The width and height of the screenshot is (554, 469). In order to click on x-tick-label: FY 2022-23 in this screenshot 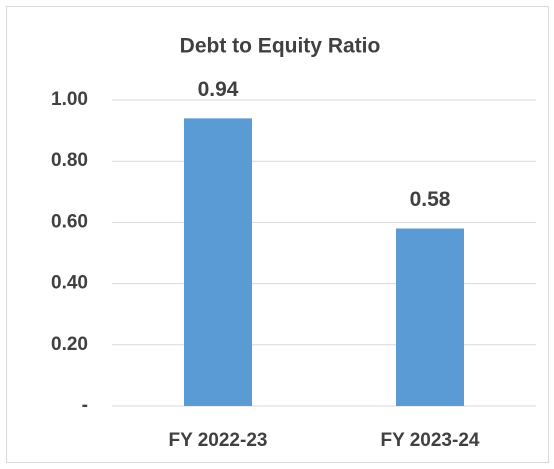, I will do `click(218, 440)`.